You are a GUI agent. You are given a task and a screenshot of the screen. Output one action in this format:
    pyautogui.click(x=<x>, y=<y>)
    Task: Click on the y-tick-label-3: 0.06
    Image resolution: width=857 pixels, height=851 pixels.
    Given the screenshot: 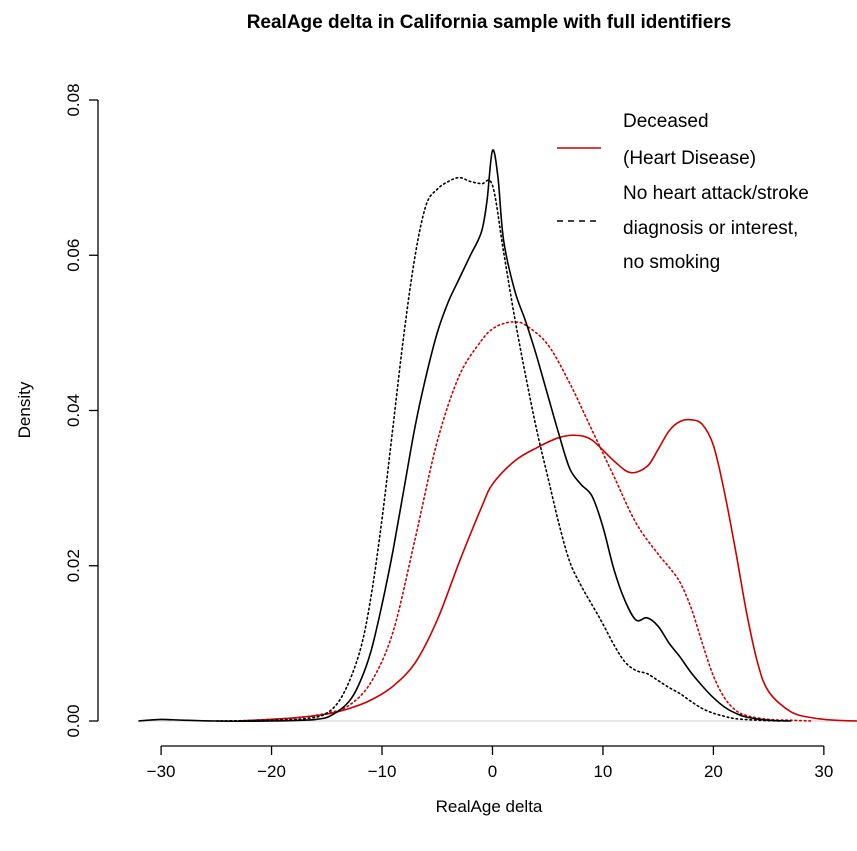 What is the action you would take?
    pyautogui.click(x=73, y=255)
    